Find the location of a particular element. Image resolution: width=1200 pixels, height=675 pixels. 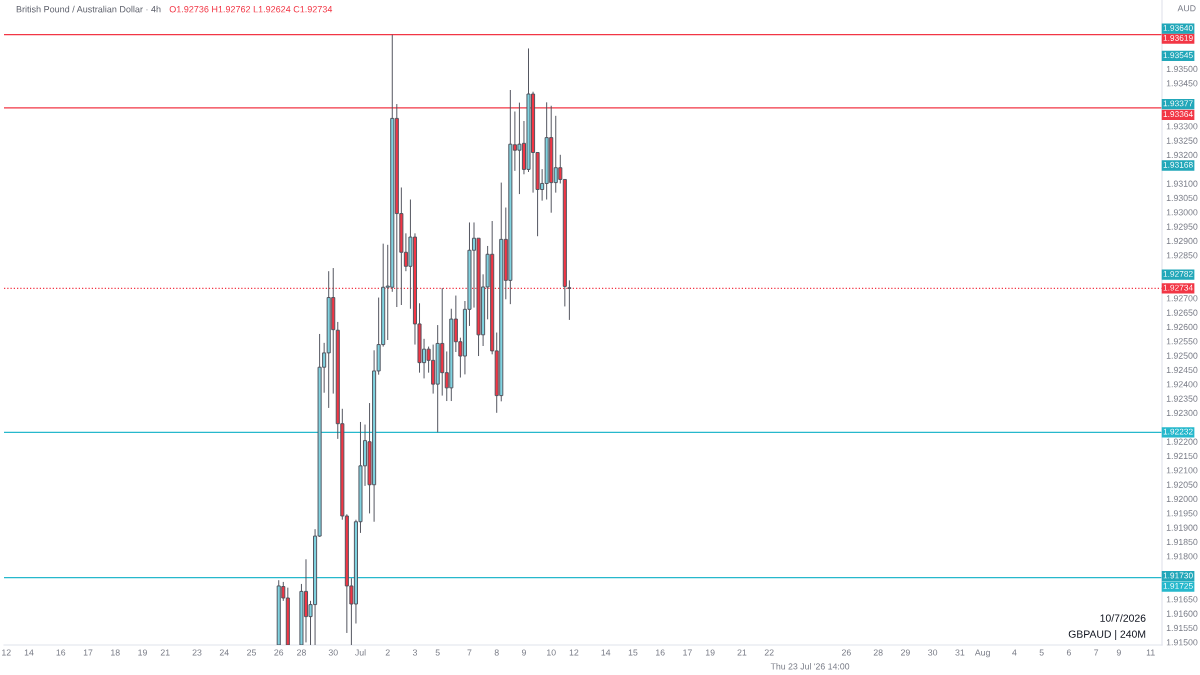

y-tick-label: 1.91800 is located at coordinates (1182, 556).